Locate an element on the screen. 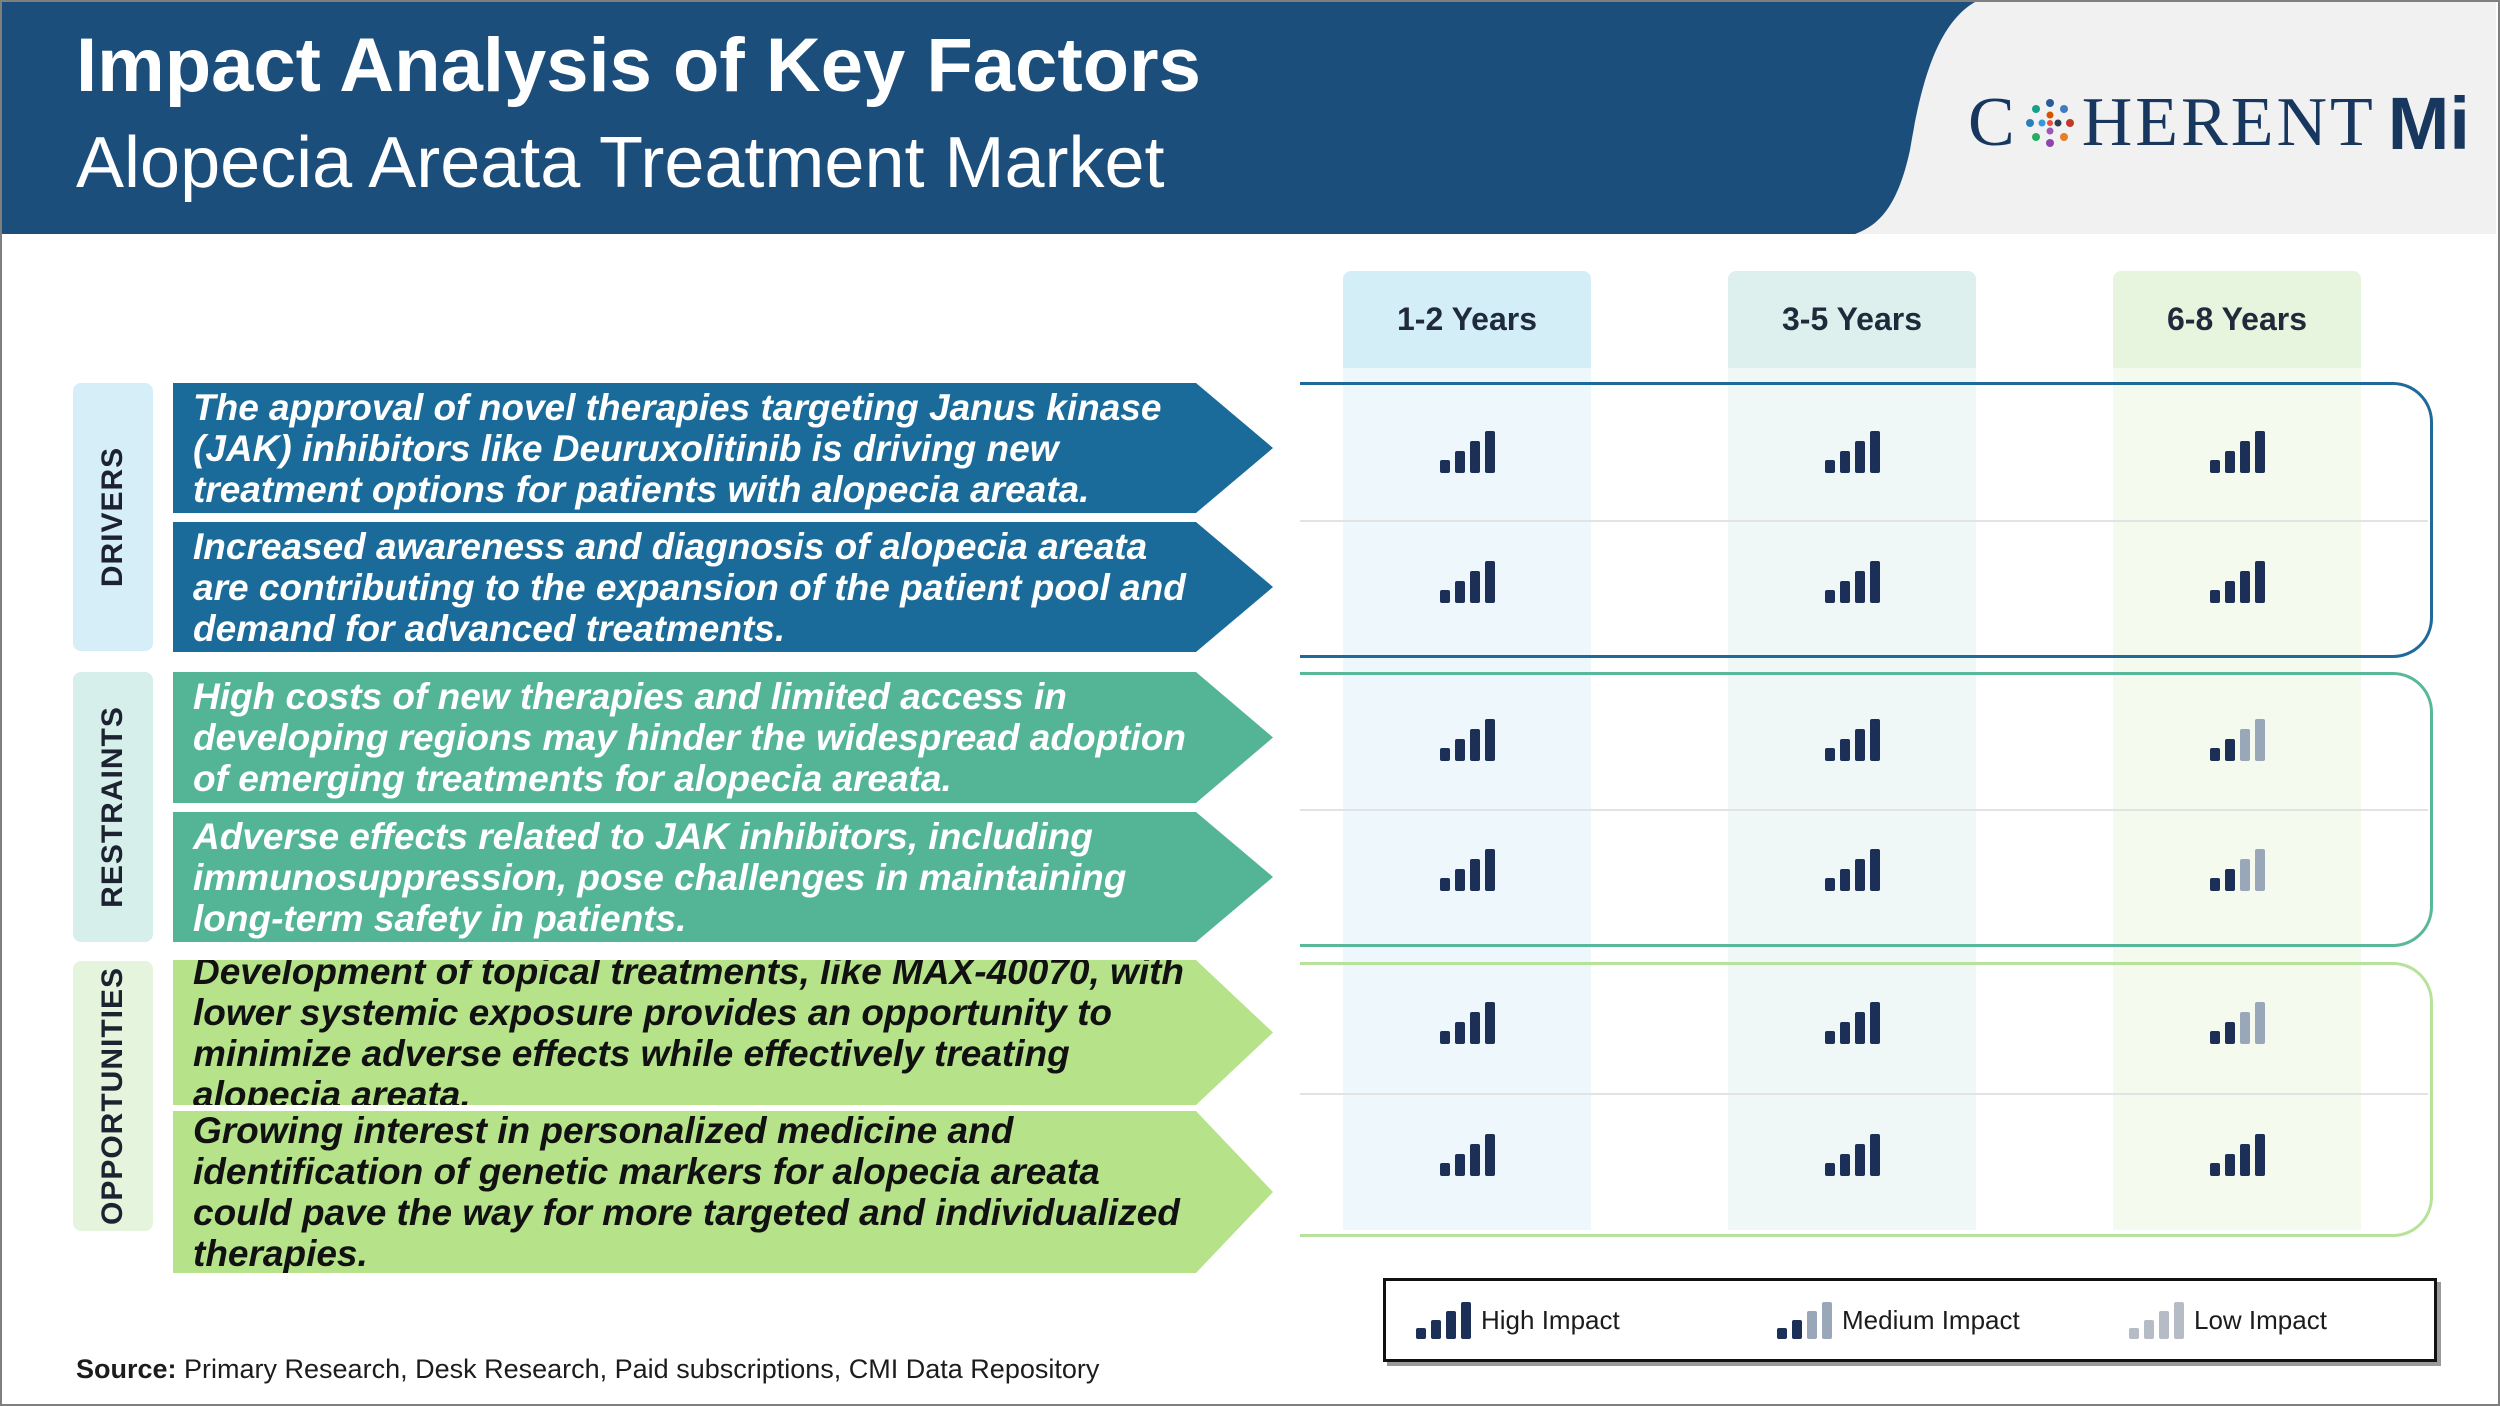 This screenshot has width=2500, height=1406. section-label: OPPORTUNITIES is located at coordinates (112, 1096).